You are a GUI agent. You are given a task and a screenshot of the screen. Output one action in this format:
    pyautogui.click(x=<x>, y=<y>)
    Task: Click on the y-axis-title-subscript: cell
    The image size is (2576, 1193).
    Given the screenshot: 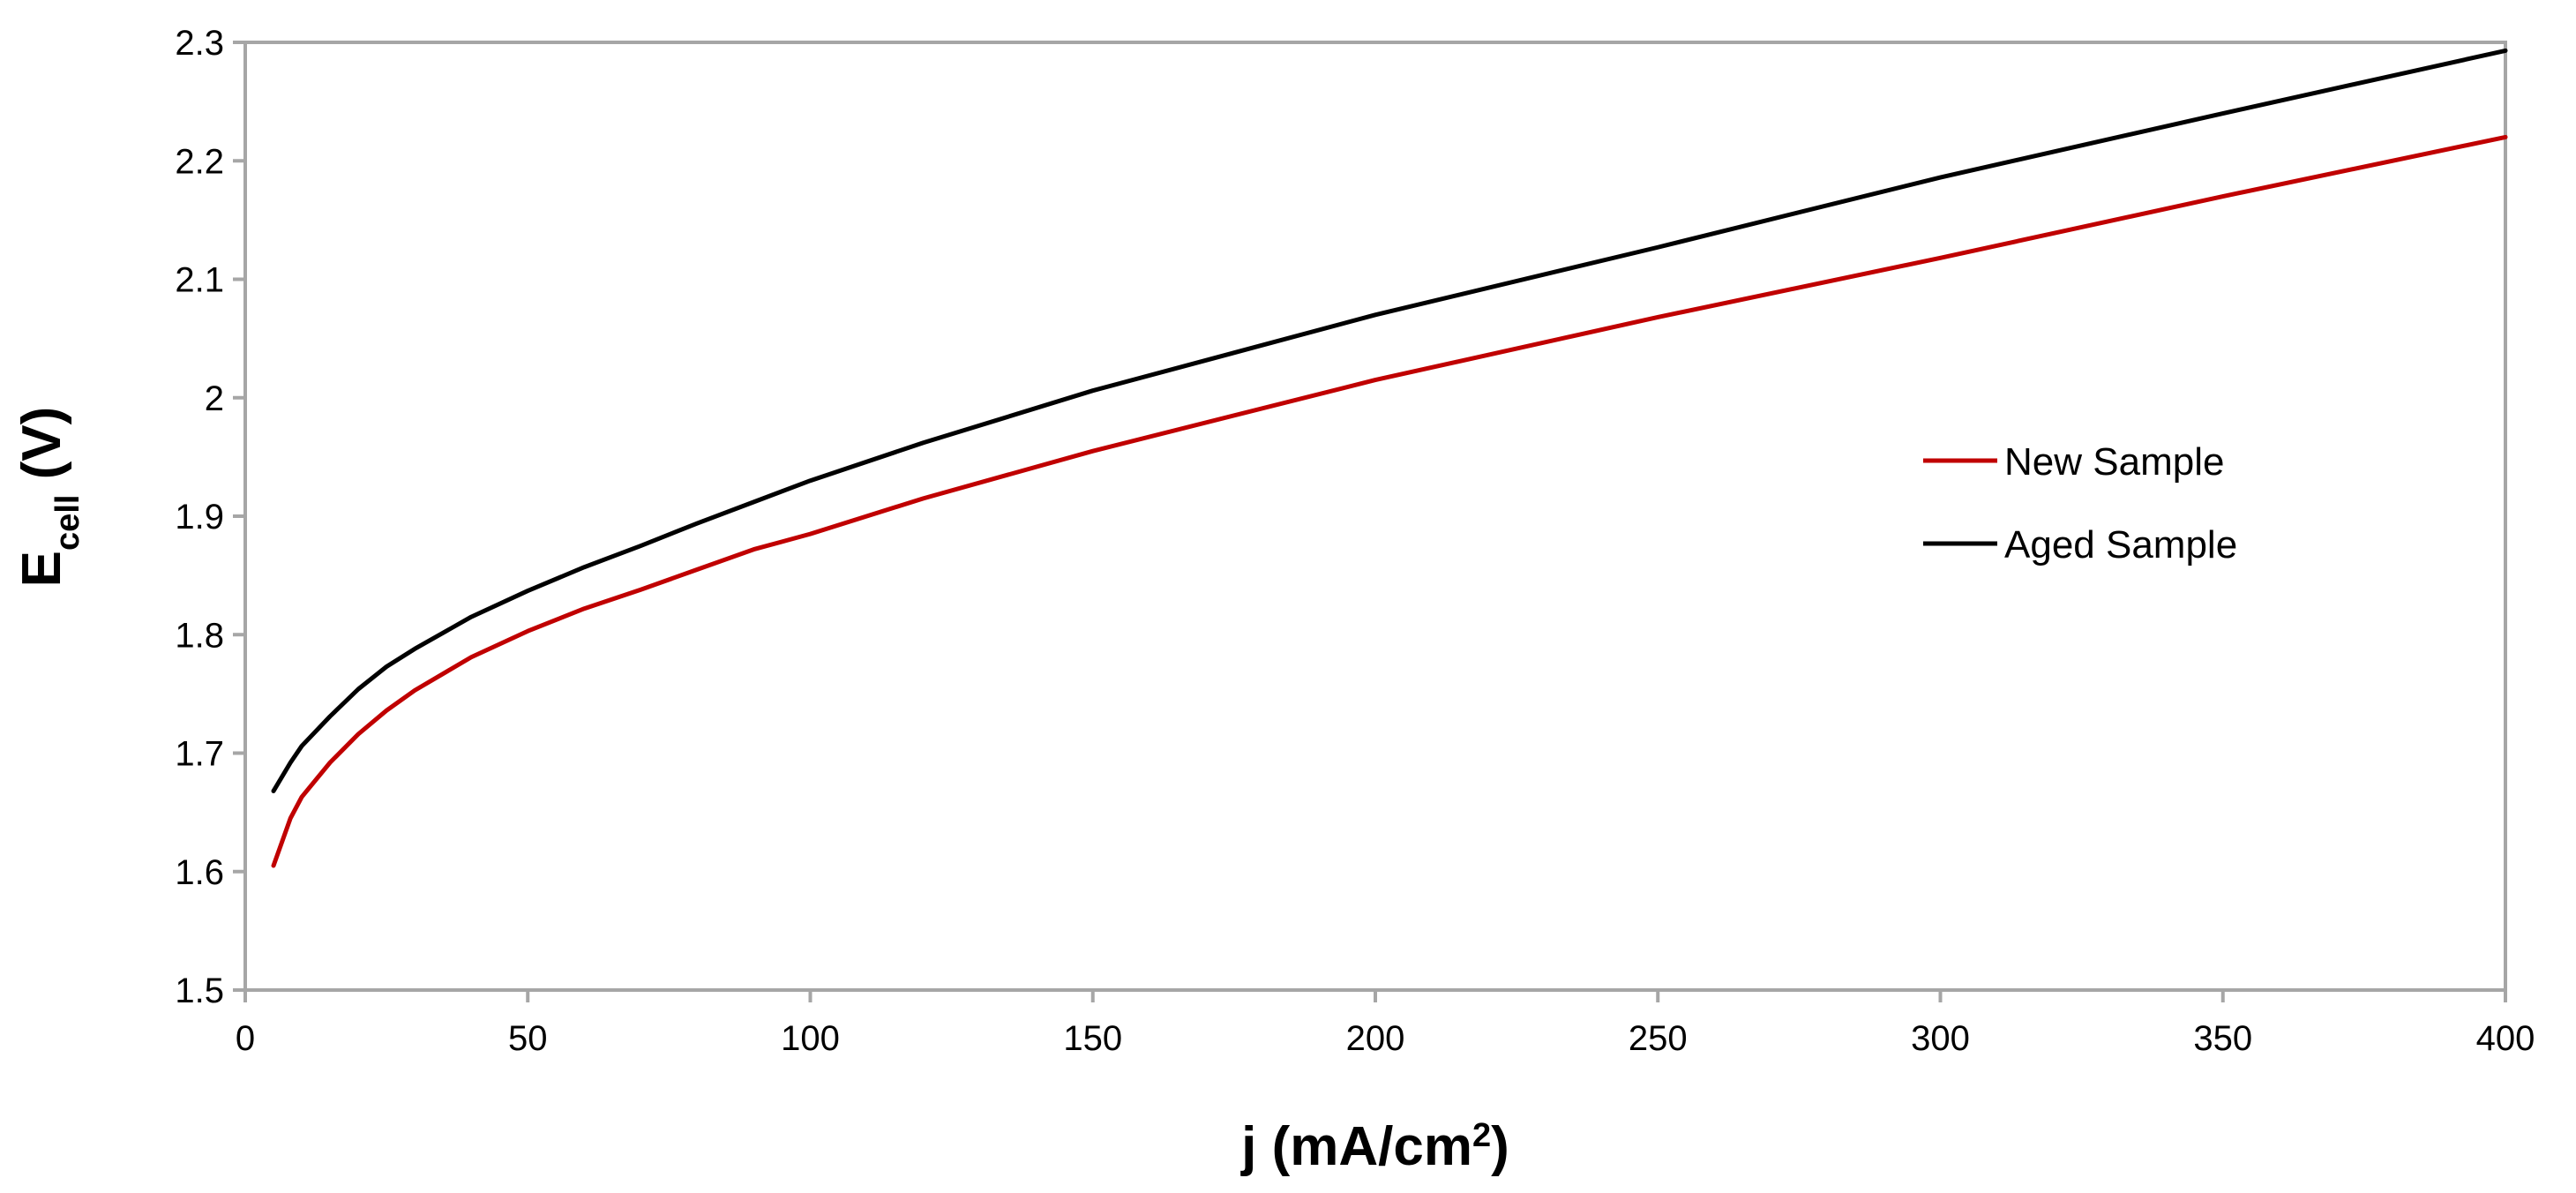 What is the action you would take?
    pyautogui.click(x=68, y=523)
    